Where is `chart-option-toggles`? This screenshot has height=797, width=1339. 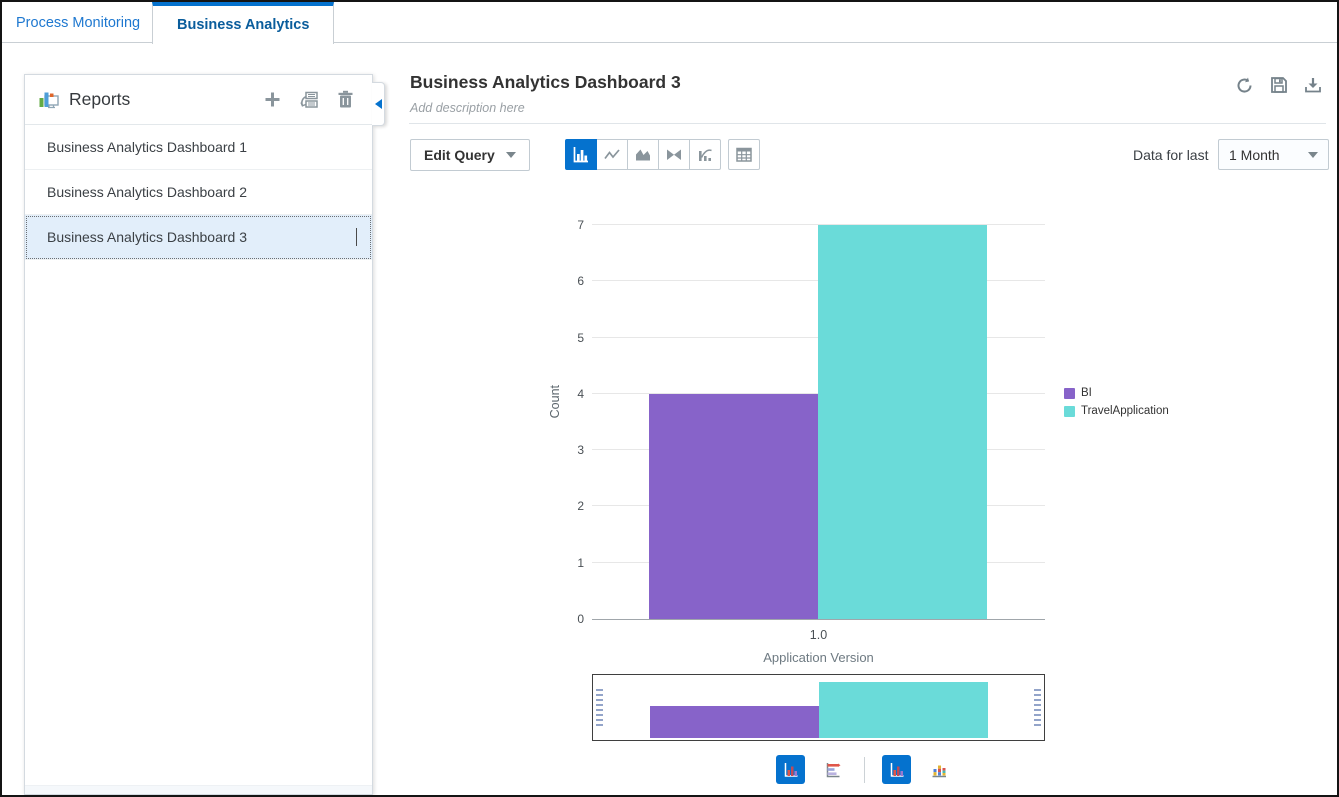 chart-option-toggles is located at coordinates (864, 769).